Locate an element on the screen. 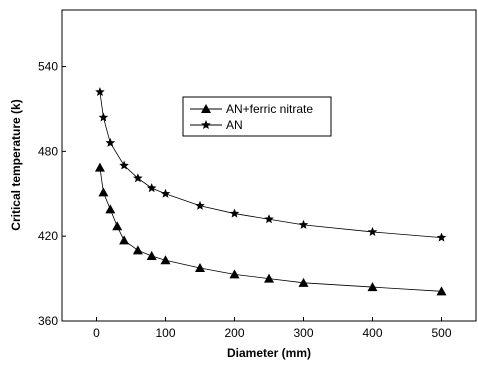 The image size is (478, 370). x-axis-label: Diameter (mm) is located at coordinates (269, 353).